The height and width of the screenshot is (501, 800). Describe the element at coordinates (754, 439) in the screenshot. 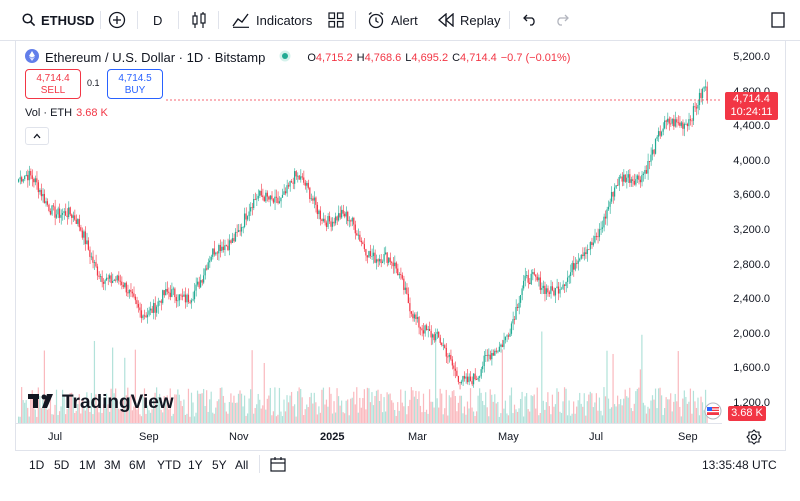

I see `chart-settings-button` at that location.